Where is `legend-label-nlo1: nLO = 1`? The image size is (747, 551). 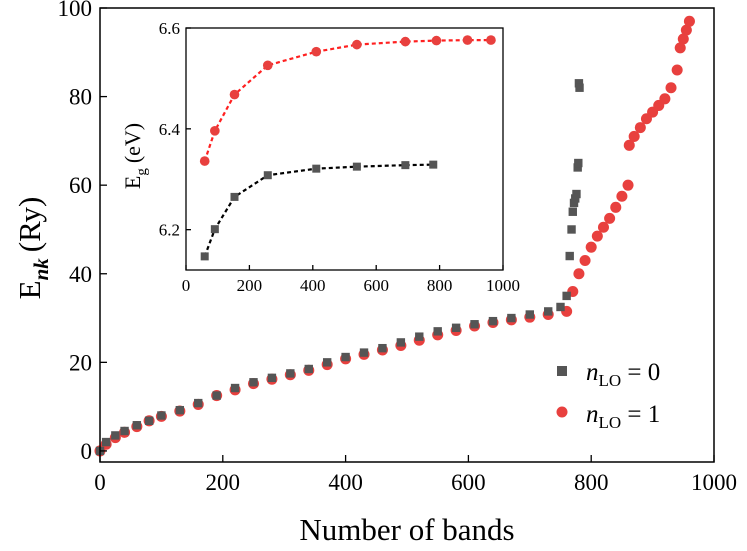
legend-label-nlo1: nLO = 1 is located at coordinates (623, 416).